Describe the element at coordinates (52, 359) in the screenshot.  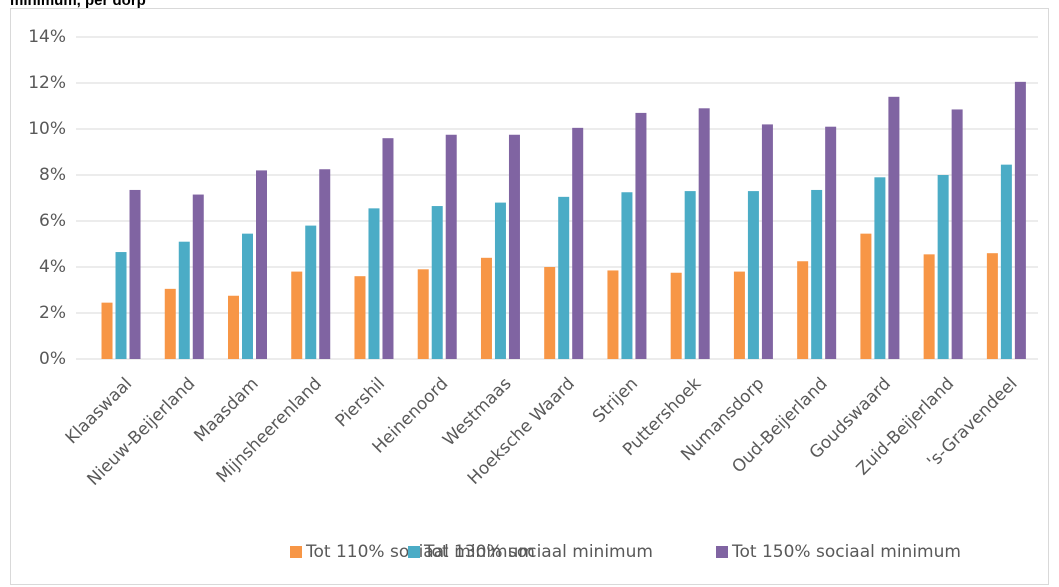
I see `y-tick-label: 0%` at that location.